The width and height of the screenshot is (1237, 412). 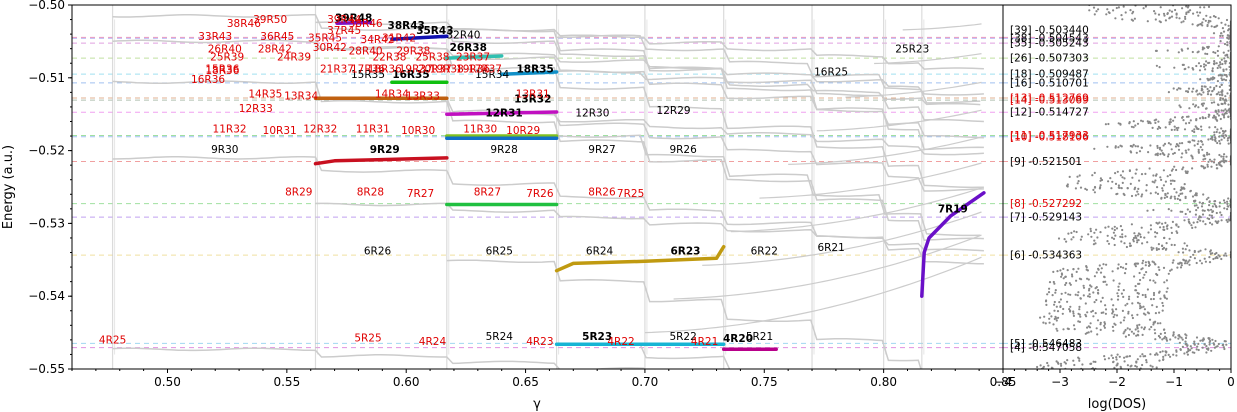 What do you see at coordinates (953, 244) in the screenshot?
I see `series-7R19` at bounding box center [953, 244].